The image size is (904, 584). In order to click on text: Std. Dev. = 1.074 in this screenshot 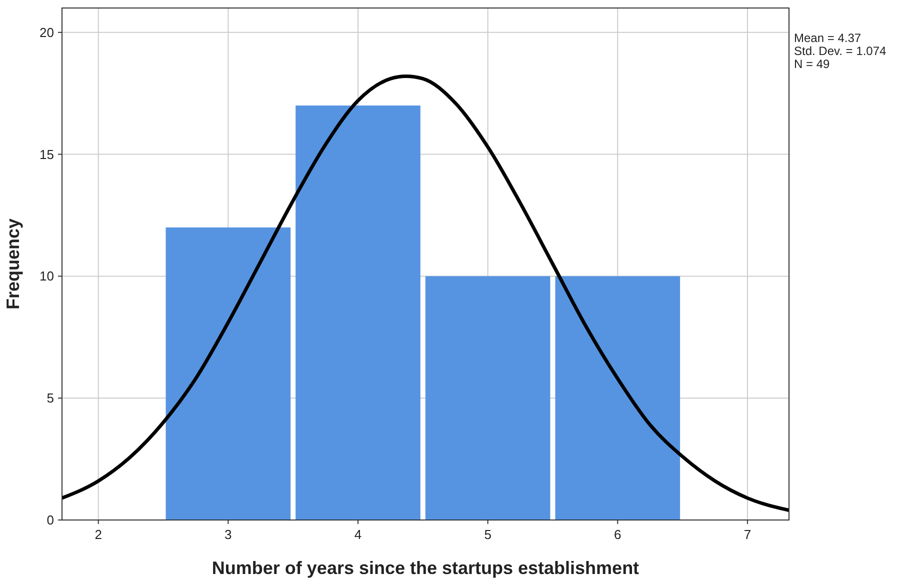, I will do `click(840, 51)`.